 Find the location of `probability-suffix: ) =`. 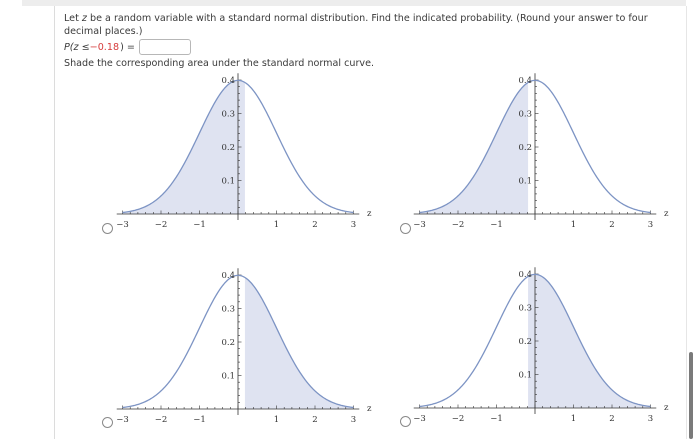

probability-suffix: ) = is located at coordinates (127, 47).